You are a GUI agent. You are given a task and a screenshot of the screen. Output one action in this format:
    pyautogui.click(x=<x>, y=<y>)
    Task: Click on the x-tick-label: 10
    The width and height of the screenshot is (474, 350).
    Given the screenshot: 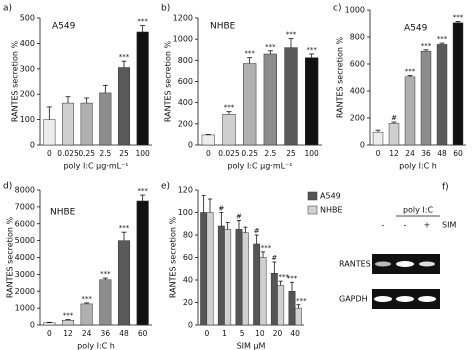 What is the action you would take?
    pyautogui.click(x=260, y=333)
    